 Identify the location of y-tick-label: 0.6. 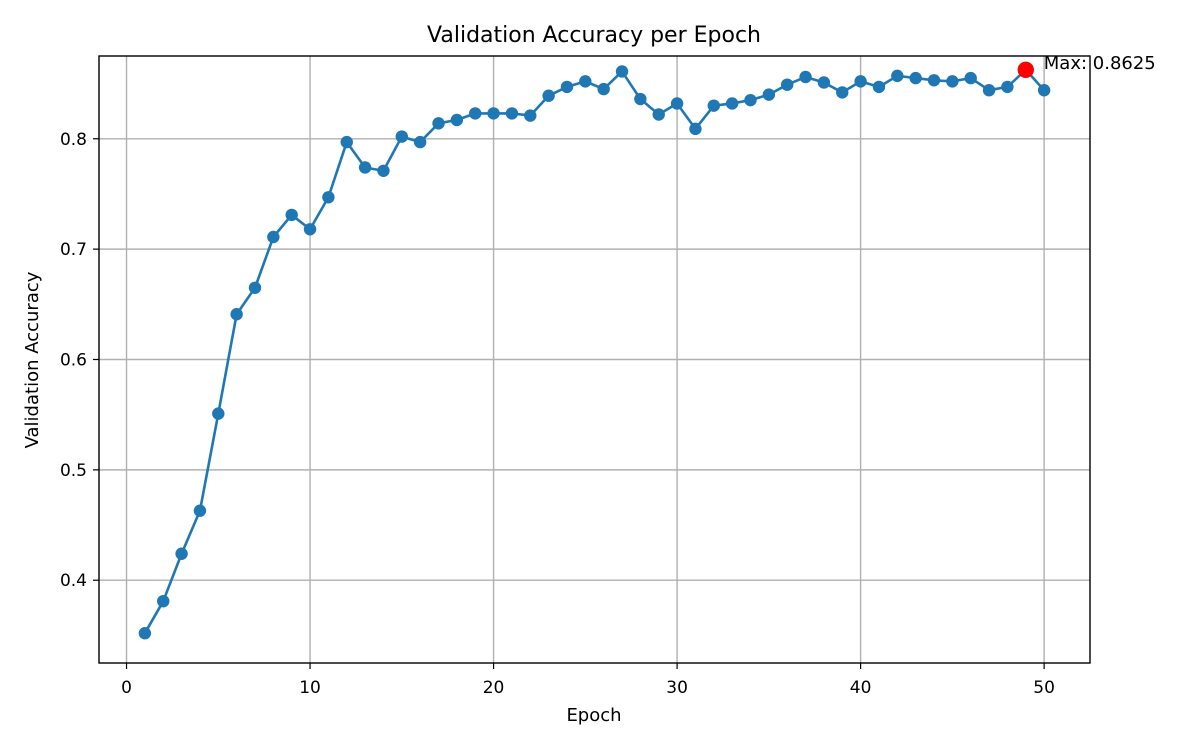
(73, 361).